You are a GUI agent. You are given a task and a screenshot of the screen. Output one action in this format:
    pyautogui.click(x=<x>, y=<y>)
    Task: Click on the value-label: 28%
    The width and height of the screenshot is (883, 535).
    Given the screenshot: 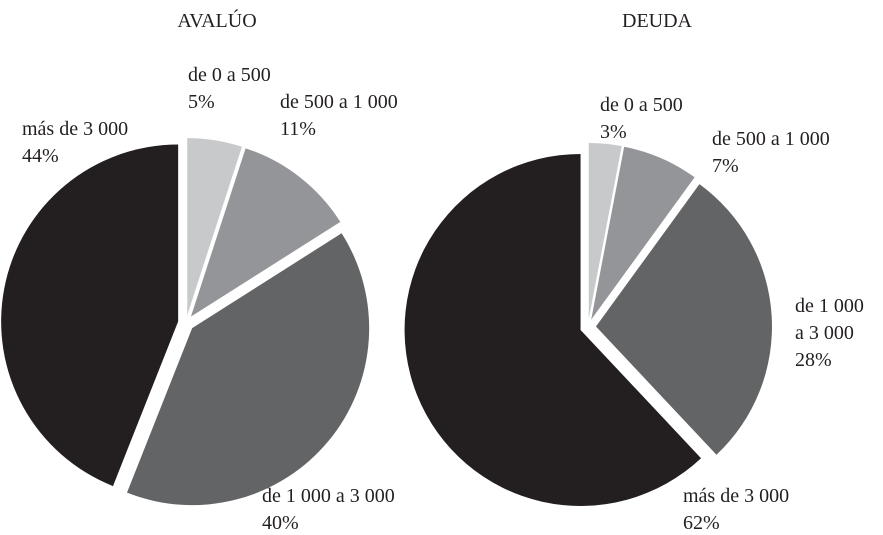 What is the action you would take?
    pyautogui.click(x=813, y=360)
    